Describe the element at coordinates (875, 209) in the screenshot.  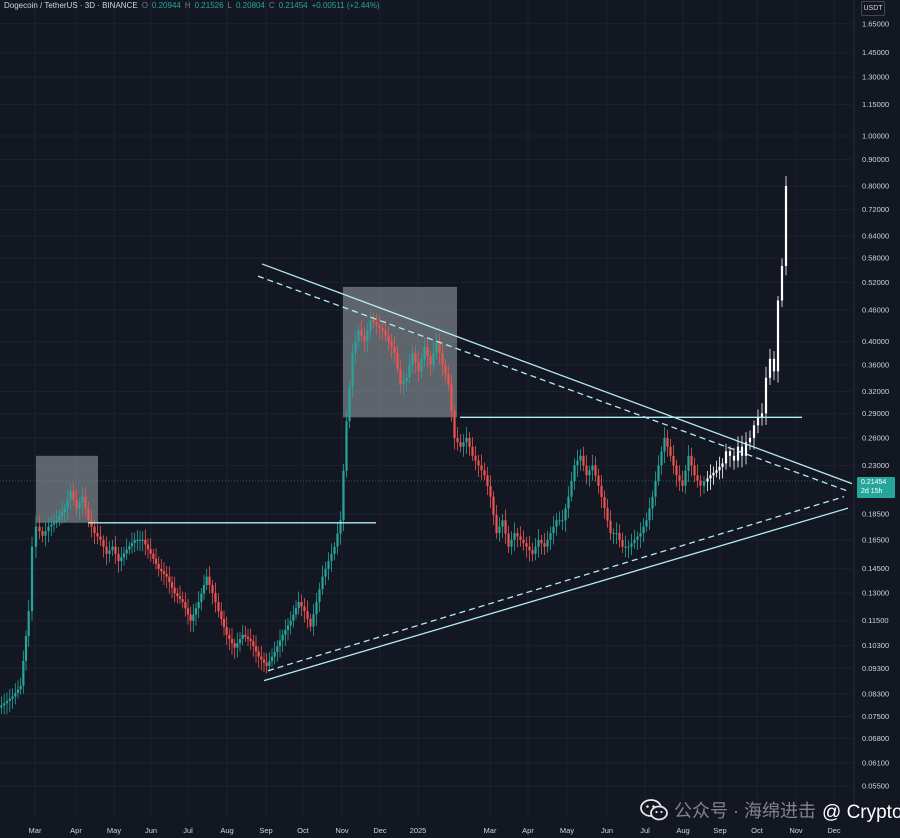
I see `y-tick-label: 0.72000` at that location.